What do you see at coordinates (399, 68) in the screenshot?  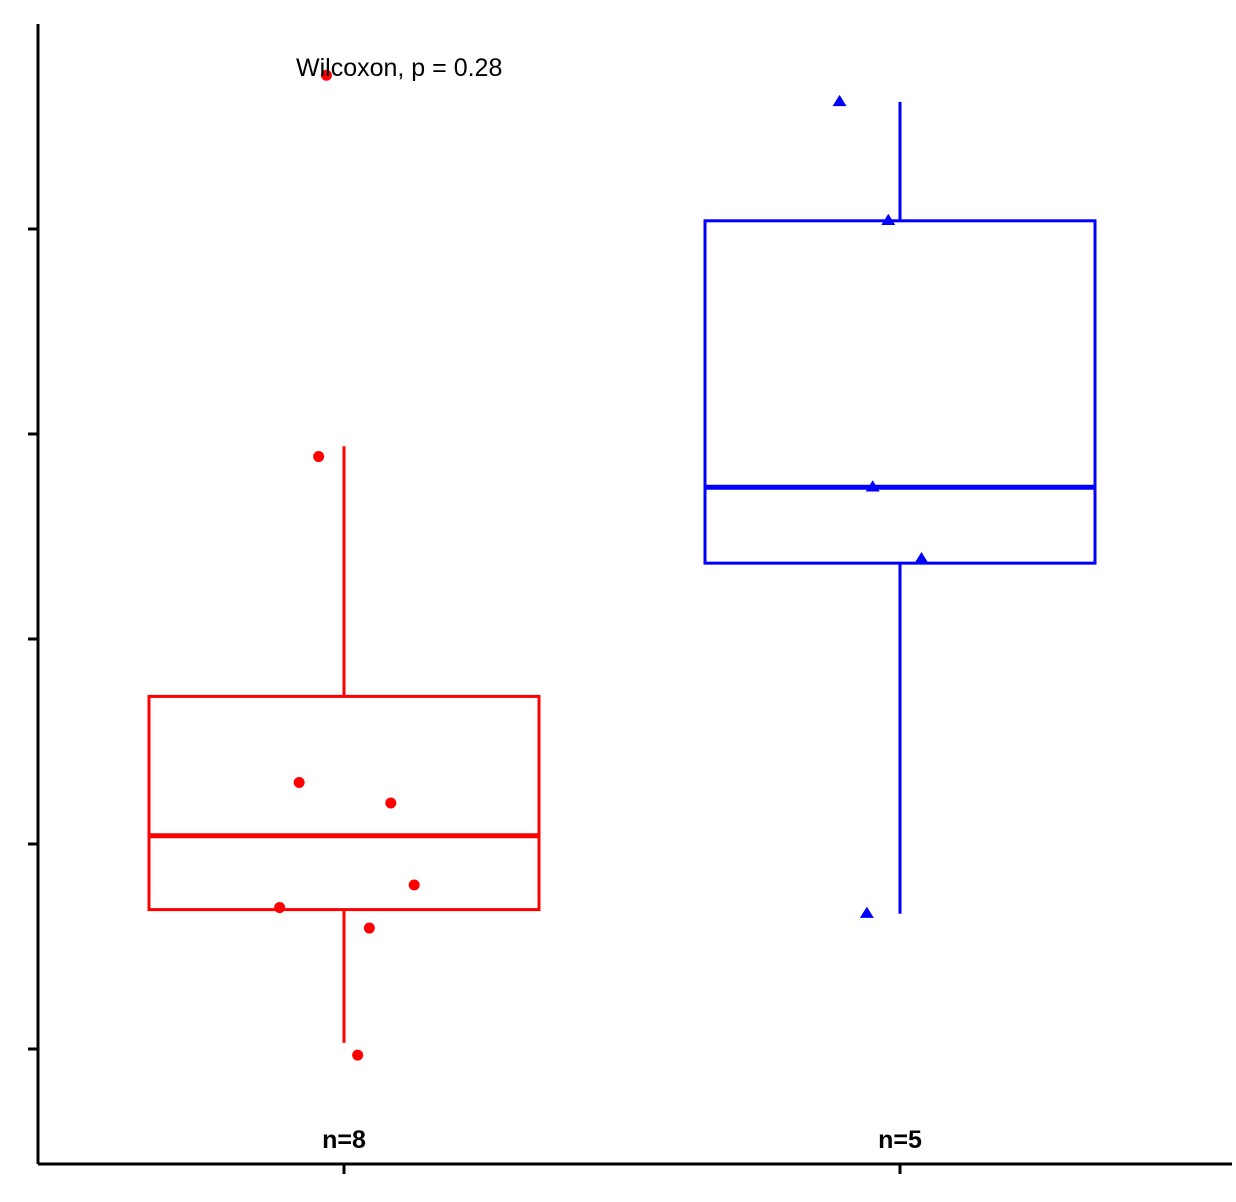 I see `wilcoxon-annotation: Wilcoxon, p = 0.28` at bounding box center [399, 68].